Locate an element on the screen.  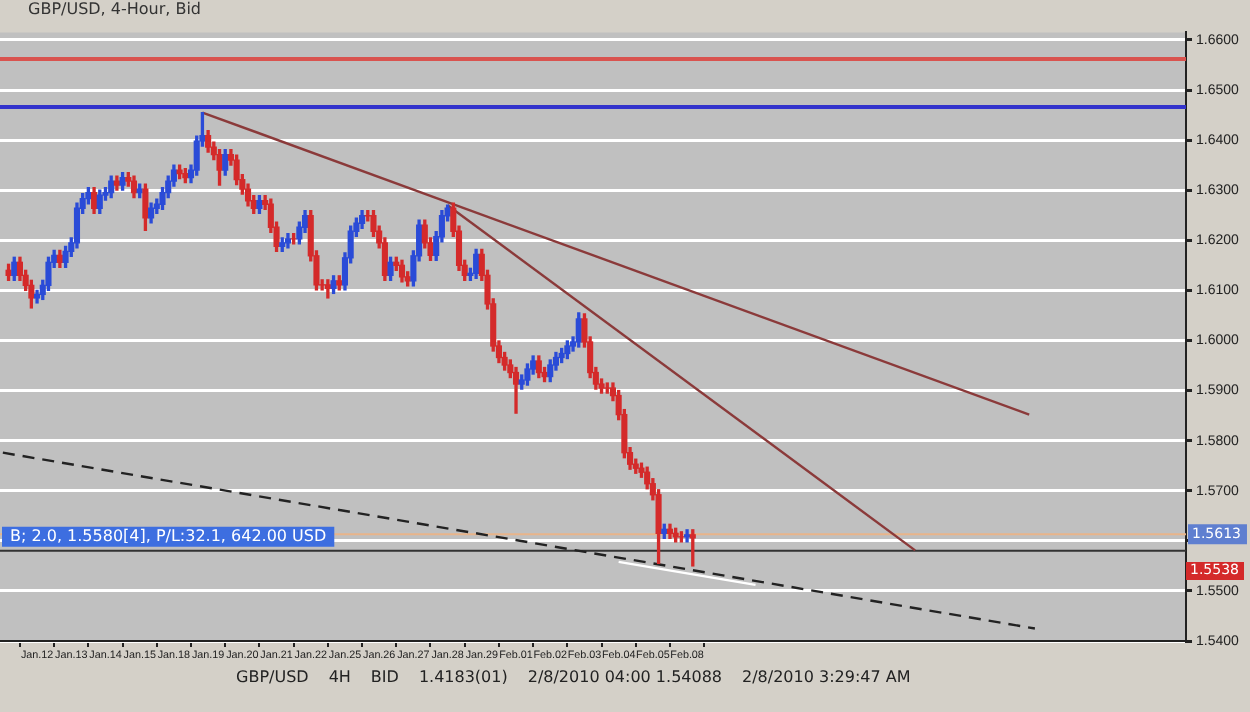
text: GBP/USD is located at coordinates (272, 679).